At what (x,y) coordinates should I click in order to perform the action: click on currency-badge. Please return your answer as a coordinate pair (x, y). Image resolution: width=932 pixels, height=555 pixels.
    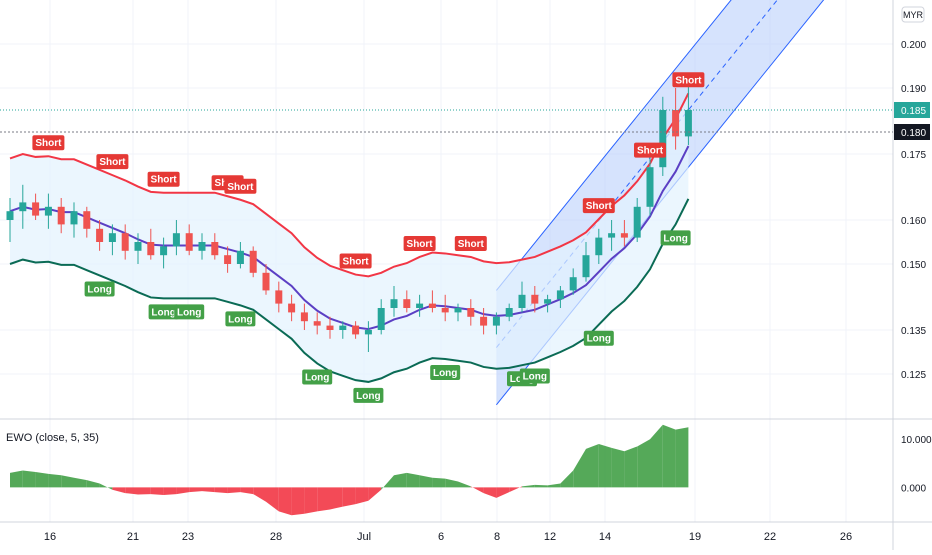
    Looking at the image, I should click on (913, 14).